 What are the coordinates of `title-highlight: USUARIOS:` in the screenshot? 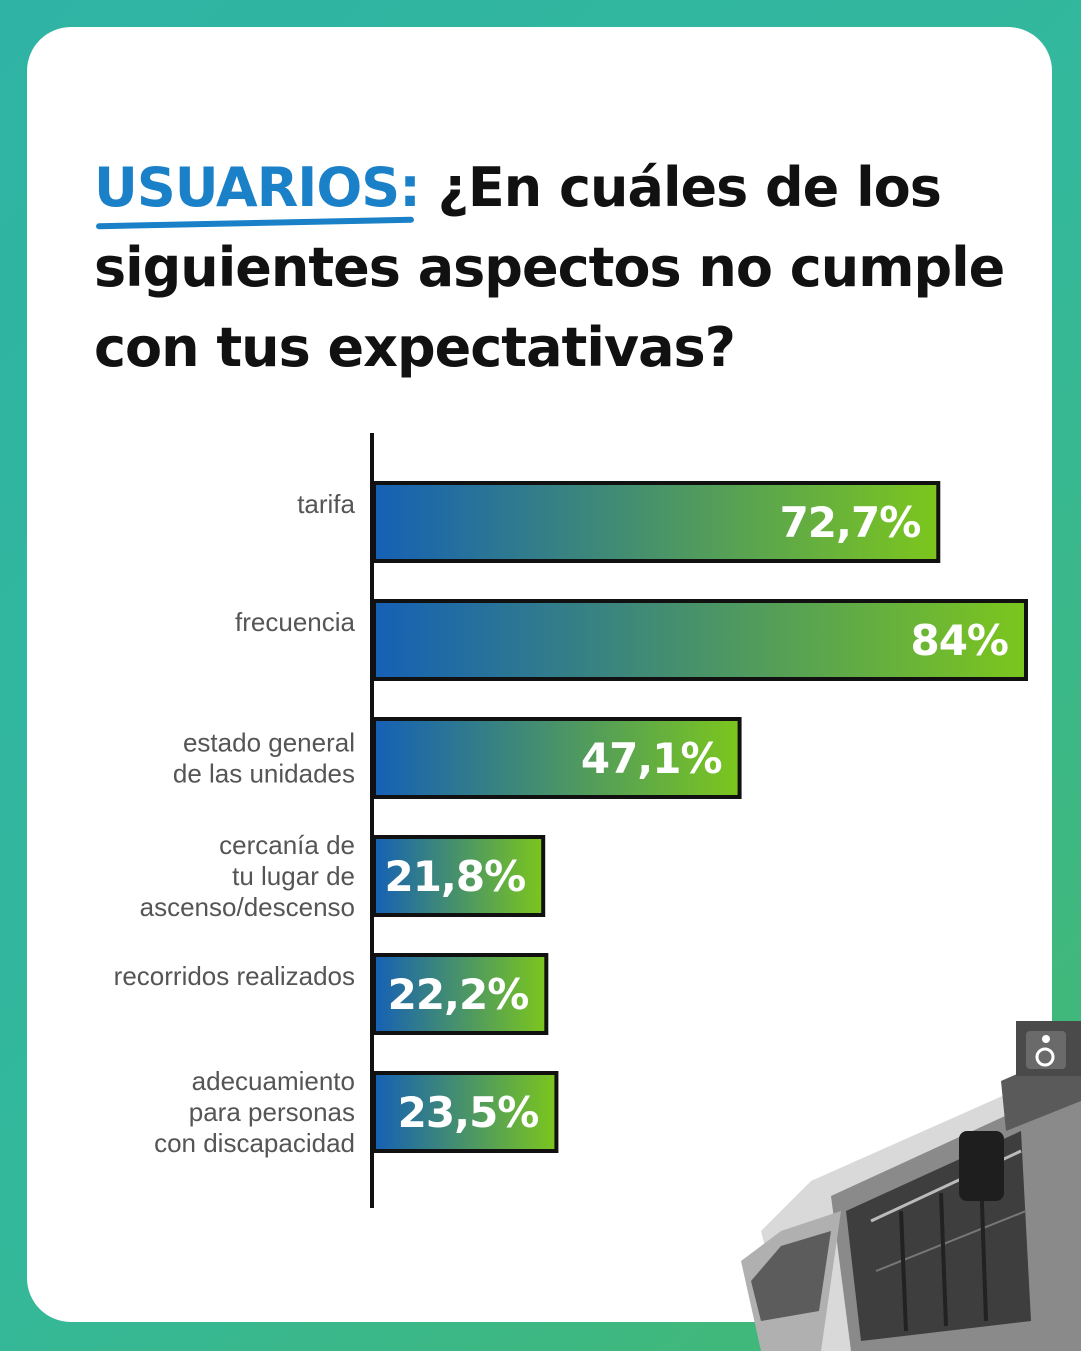 It's located at (257, 188).